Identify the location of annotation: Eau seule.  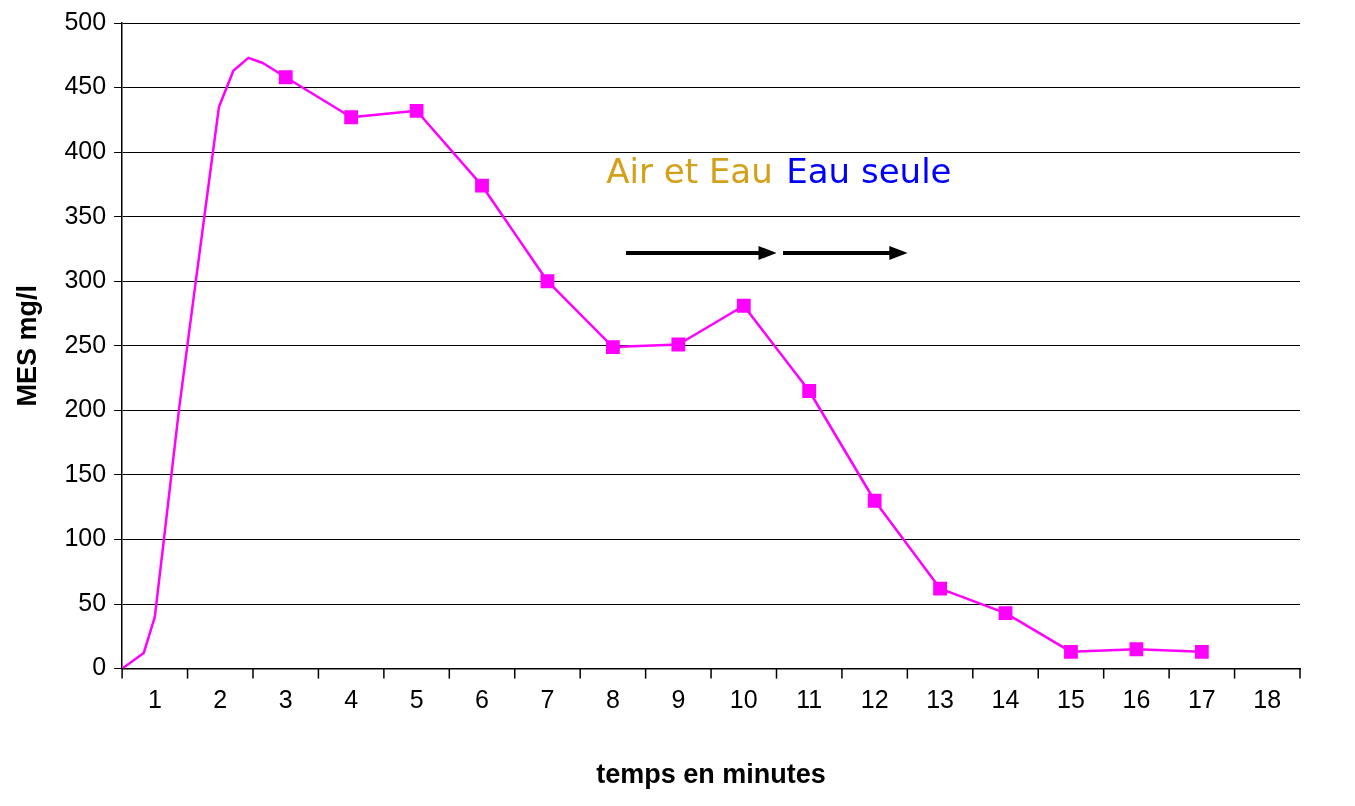
(869, 170).